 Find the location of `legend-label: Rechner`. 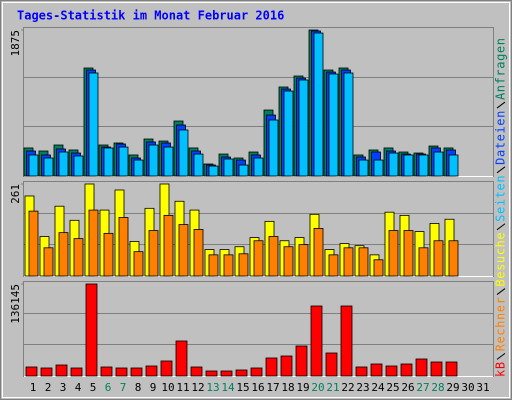

legend-label: Rechner is located at coordinates (501, 324).